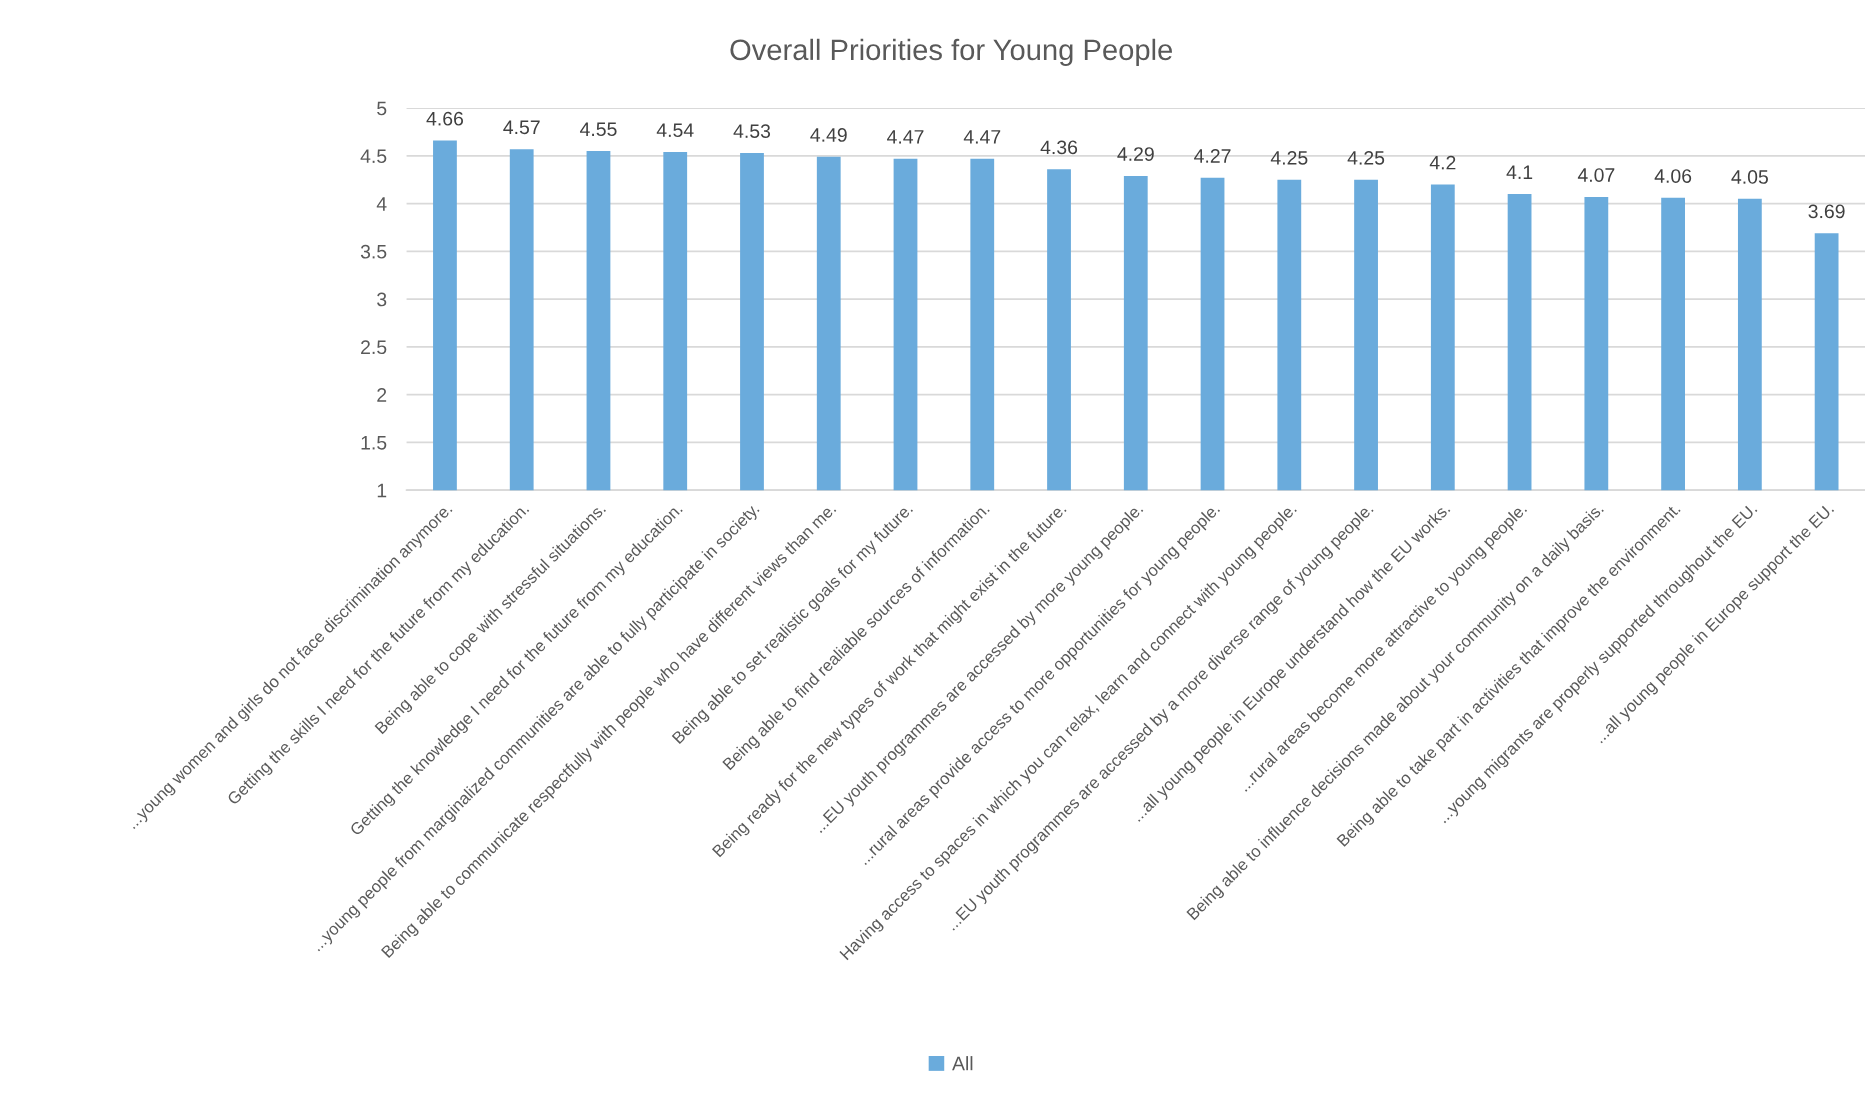 Image resolution: width=1865 pixels, height=1114 pixels. Describe the element at coordinates (382, 490) in the screenshot. I see `y-tick-label: 1` at that location.